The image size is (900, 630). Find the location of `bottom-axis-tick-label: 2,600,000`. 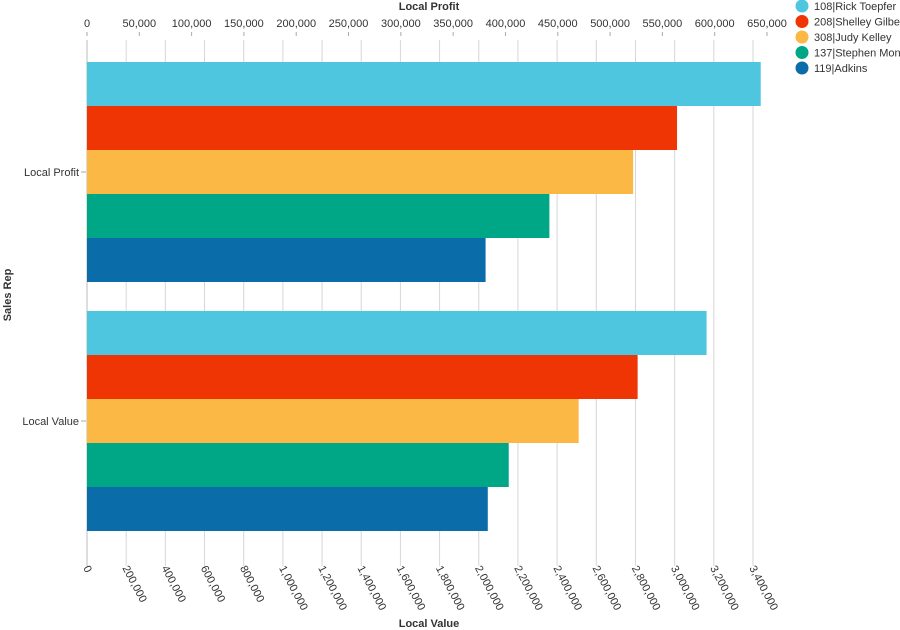

bottom-axis-tick-label: 2,600,000 is located at coordinates (607, 588).